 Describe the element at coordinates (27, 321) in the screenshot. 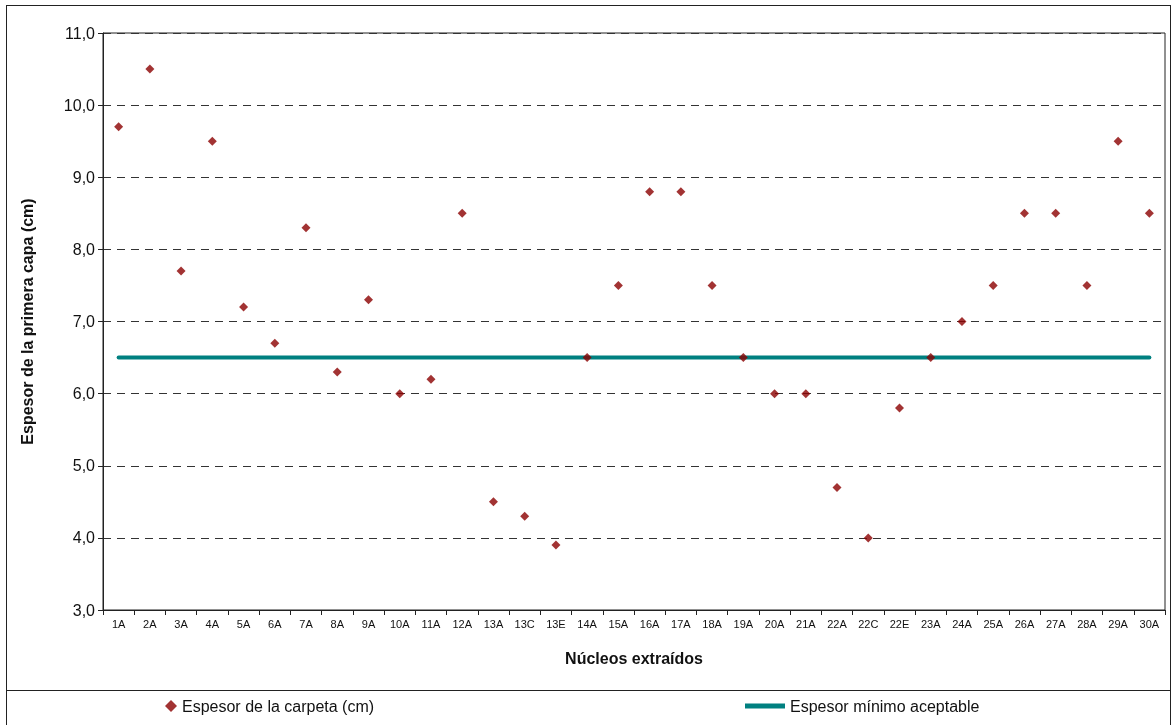

I see `y-axis-title: Espesor de la primera capa (cm)` at that location.